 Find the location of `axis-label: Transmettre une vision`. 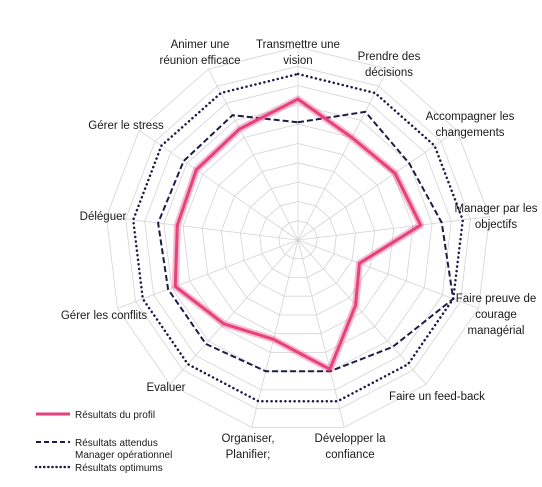

axis-label: Transmettre une vision is located at coordinates (298, 53).